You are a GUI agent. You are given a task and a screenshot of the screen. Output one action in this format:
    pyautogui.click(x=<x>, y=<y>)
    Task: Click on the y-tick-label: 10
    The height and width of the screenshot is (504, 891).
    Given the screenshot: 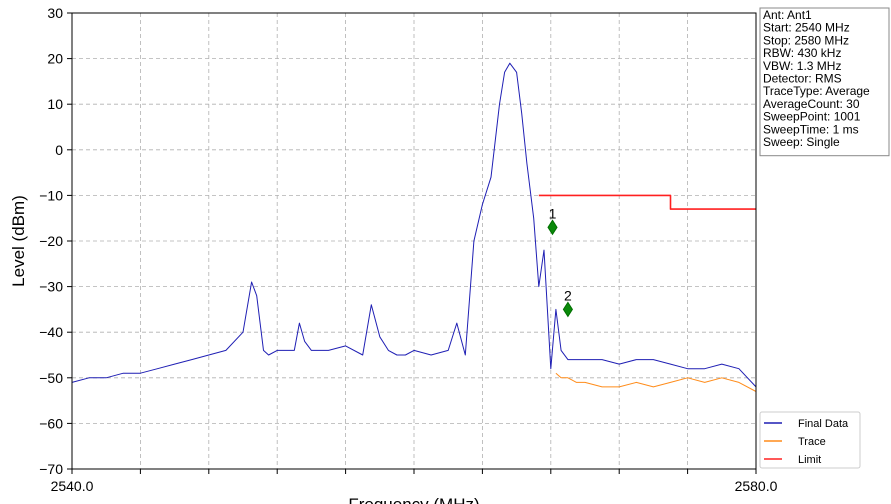 What is the action you would take?
    pyautogui.click(x=55, y=104)
    